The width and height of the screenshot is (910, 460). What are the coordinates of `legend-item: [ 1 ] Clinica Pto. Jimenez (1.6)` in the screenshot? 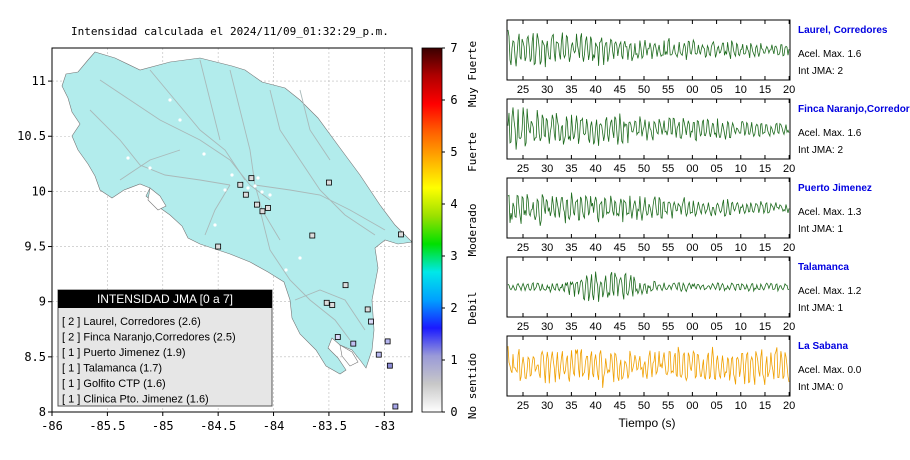 It's located at (135, 400).